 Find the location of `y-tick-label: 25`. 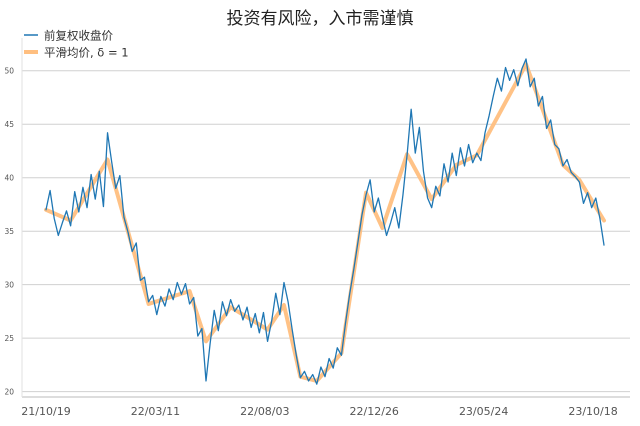

y-tick-label: 25 is located at coordinates (9, 338).